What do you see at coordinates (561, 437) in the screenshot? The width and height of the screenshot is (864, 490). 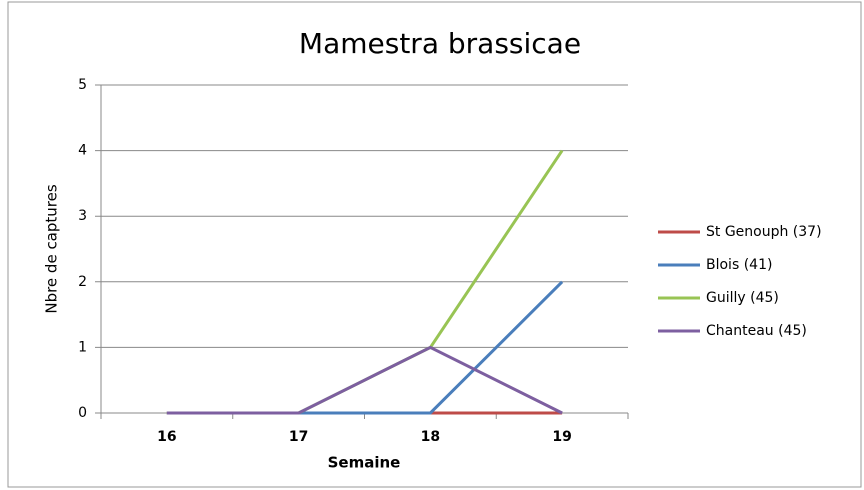 I see `x-tick-label: 19` at bounding box center [561, 437].